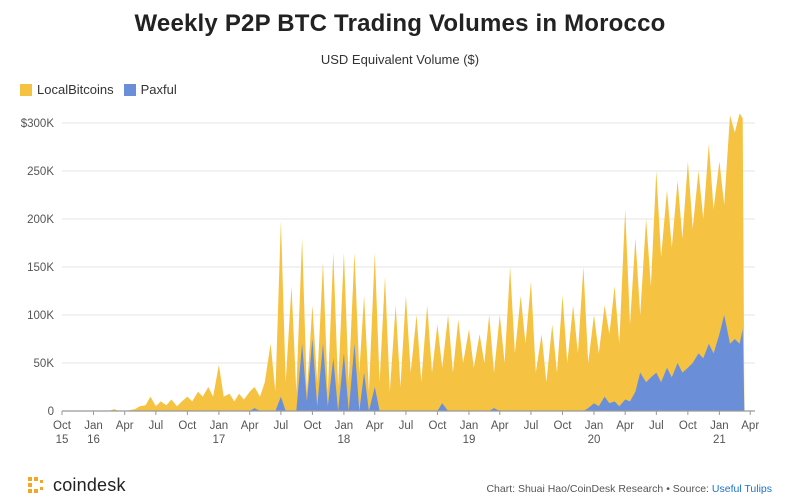 The image size is (800, 500). I want to click on x-tick-year-label: 21, so click(719, 440).